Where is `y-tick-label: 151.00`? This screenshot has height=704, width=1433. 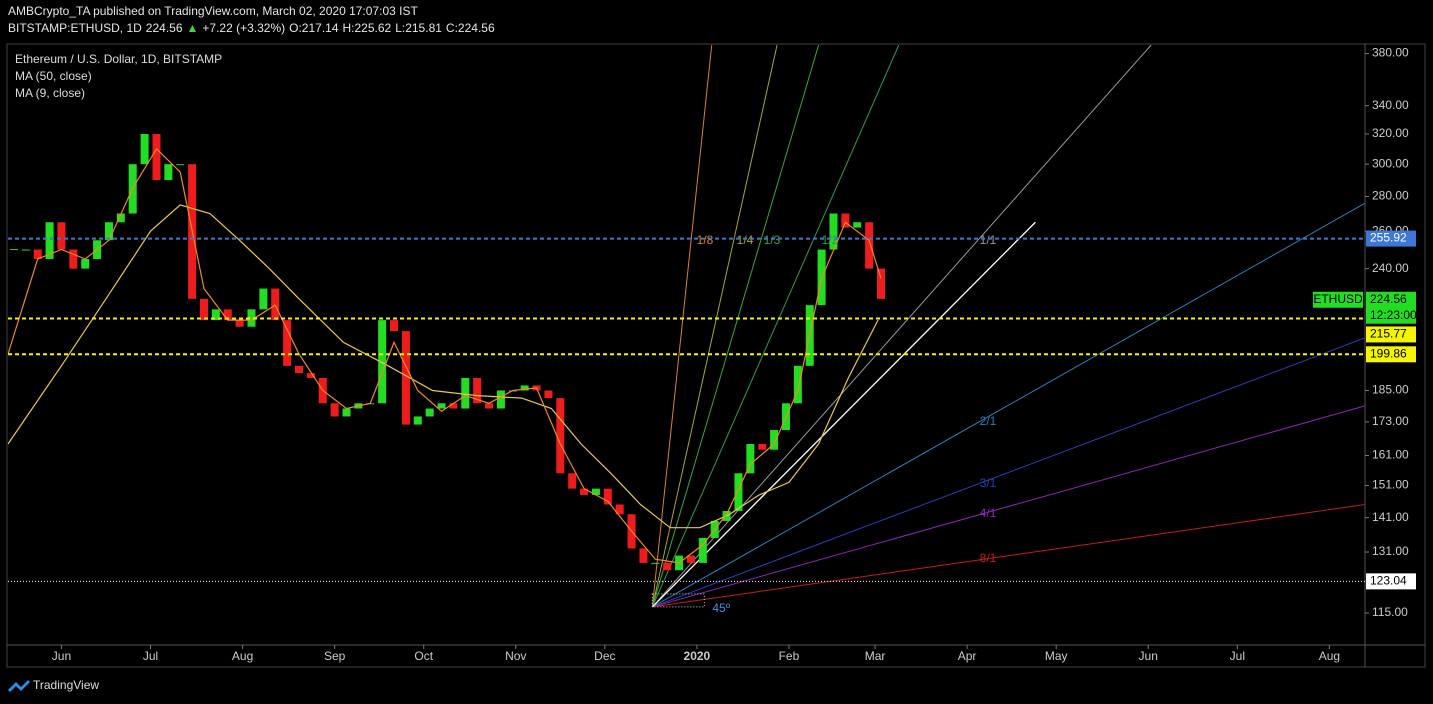
y-tick-label: 151.00 is located at coordinates (1390, 485).